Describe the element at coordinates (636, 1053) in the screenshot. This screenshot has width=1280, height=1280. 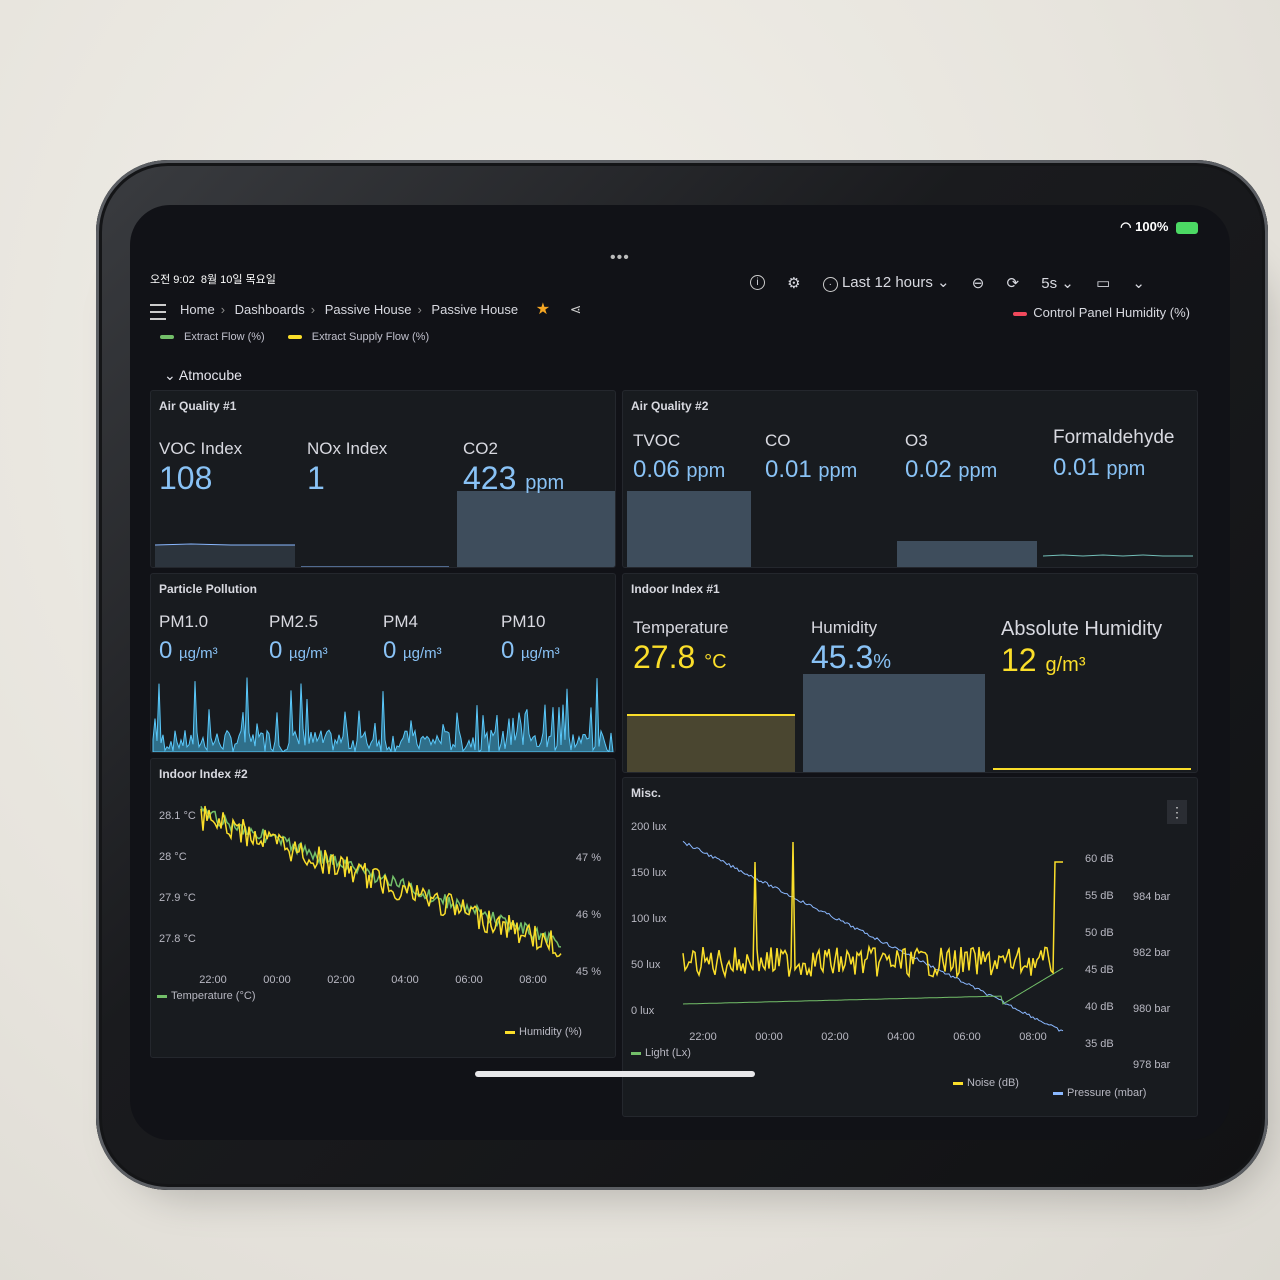
I see `legend-swatch-light` at that location.